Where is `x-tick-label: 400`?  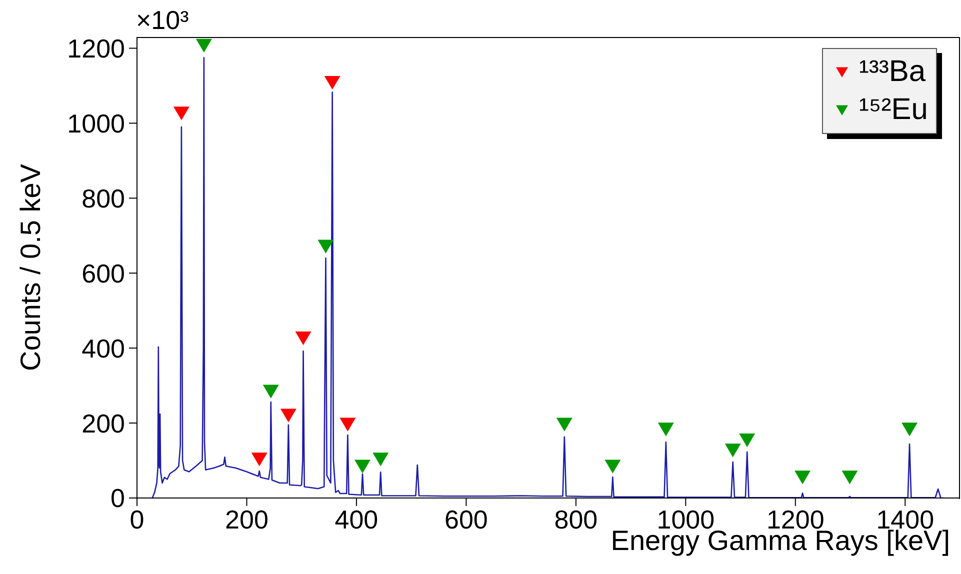 x-tick-label: 400 is located at coordinates (356, 519).